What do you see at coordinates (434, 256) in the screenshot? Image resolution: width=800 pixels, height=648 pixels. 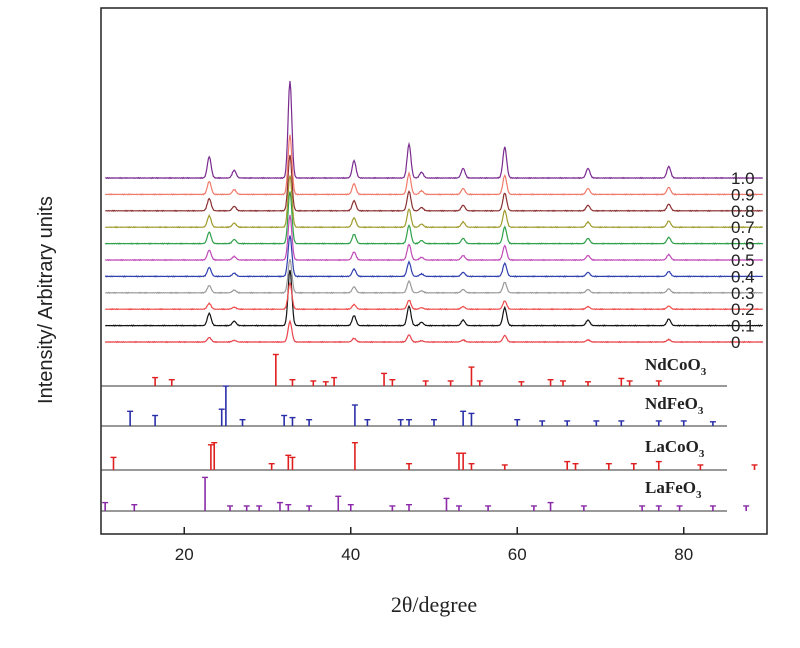 I see `pattern-line-0.4` at bounding box center [434, 256].